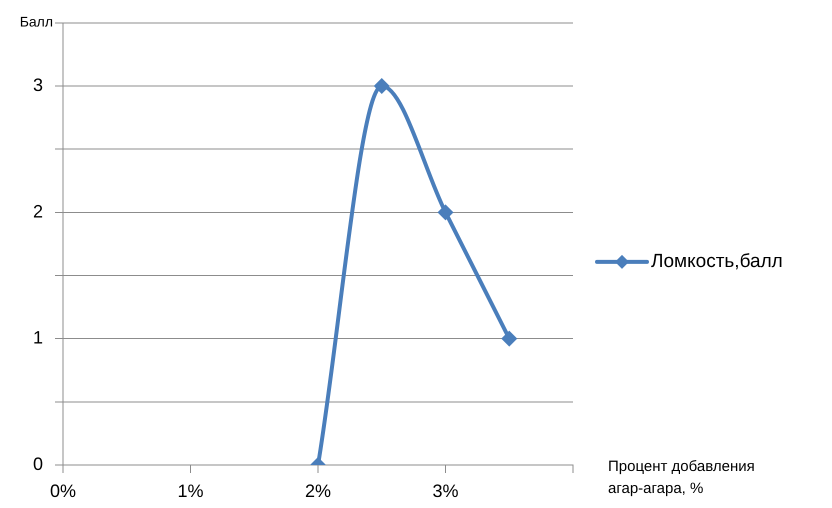  I want to click on y-tick-label: 0, so click(37, 464).